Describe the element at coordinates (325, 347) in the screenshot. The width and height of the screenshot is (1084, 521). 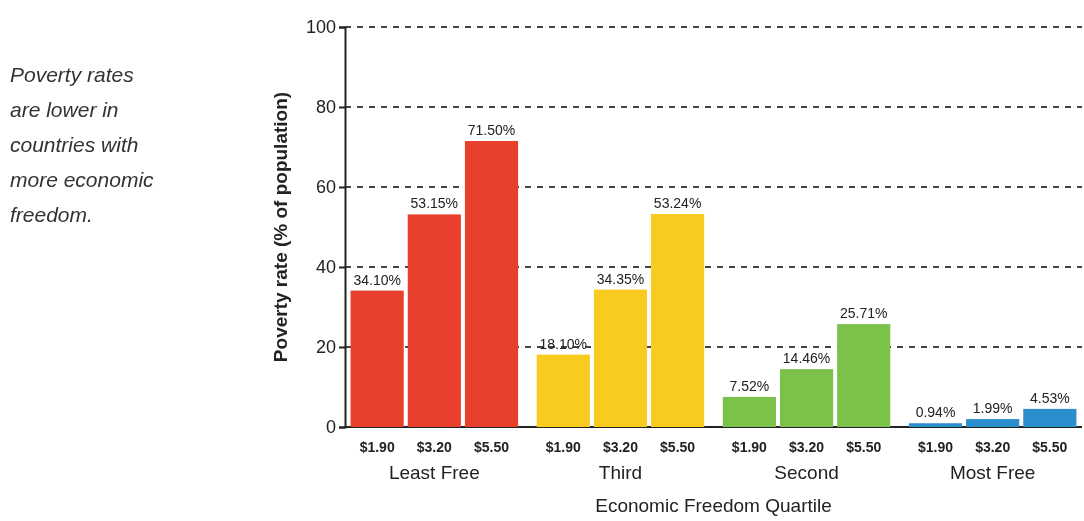
I see `y-tick-label: 20` at that location.